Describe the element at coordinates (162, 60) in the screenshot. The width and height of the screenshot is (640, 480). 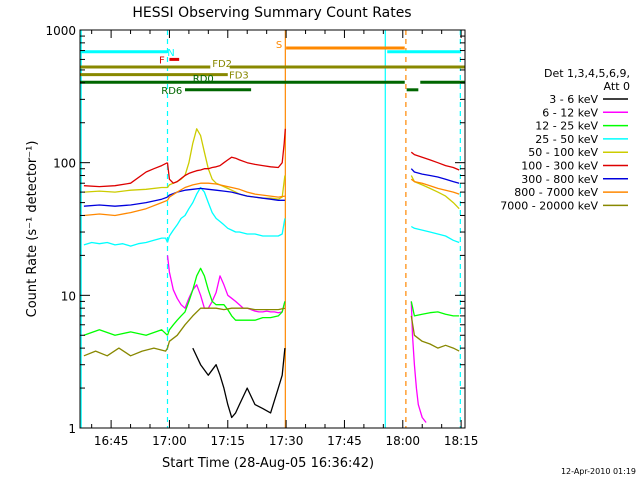
I see `flag-label-2: F` at that location.